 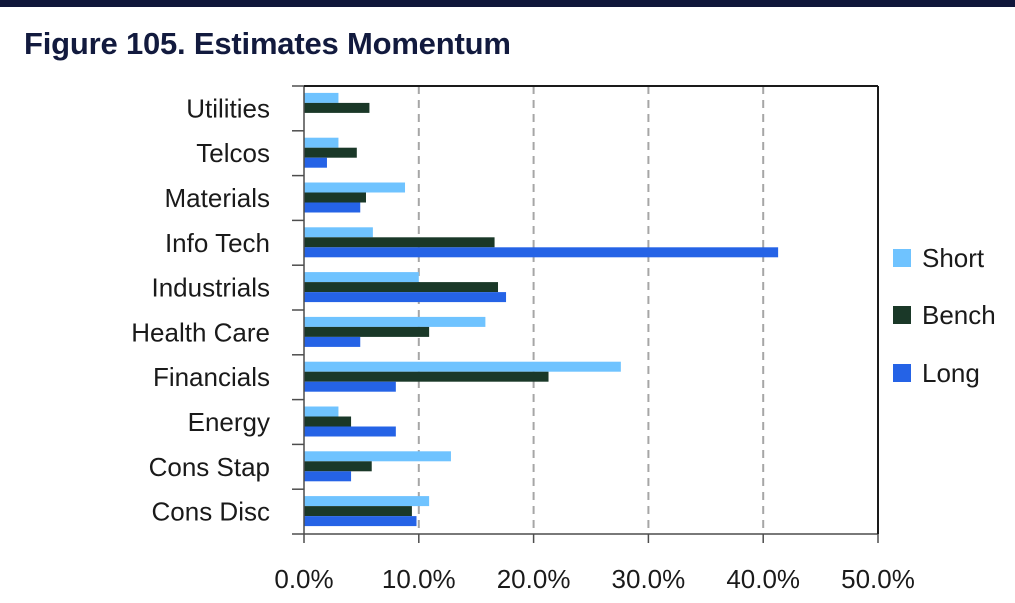 What do you see at coordinates (330, 152) in the screenshot?
I see `bar-bench-telcos` at bounding box center [330, 152].